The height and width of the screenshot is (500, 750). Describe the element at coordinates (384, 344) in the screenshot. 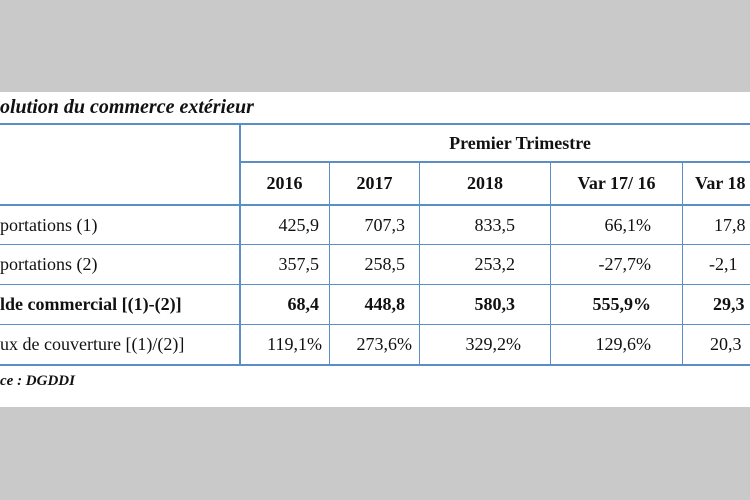

I see `table-cell: 273,6%` at that location.